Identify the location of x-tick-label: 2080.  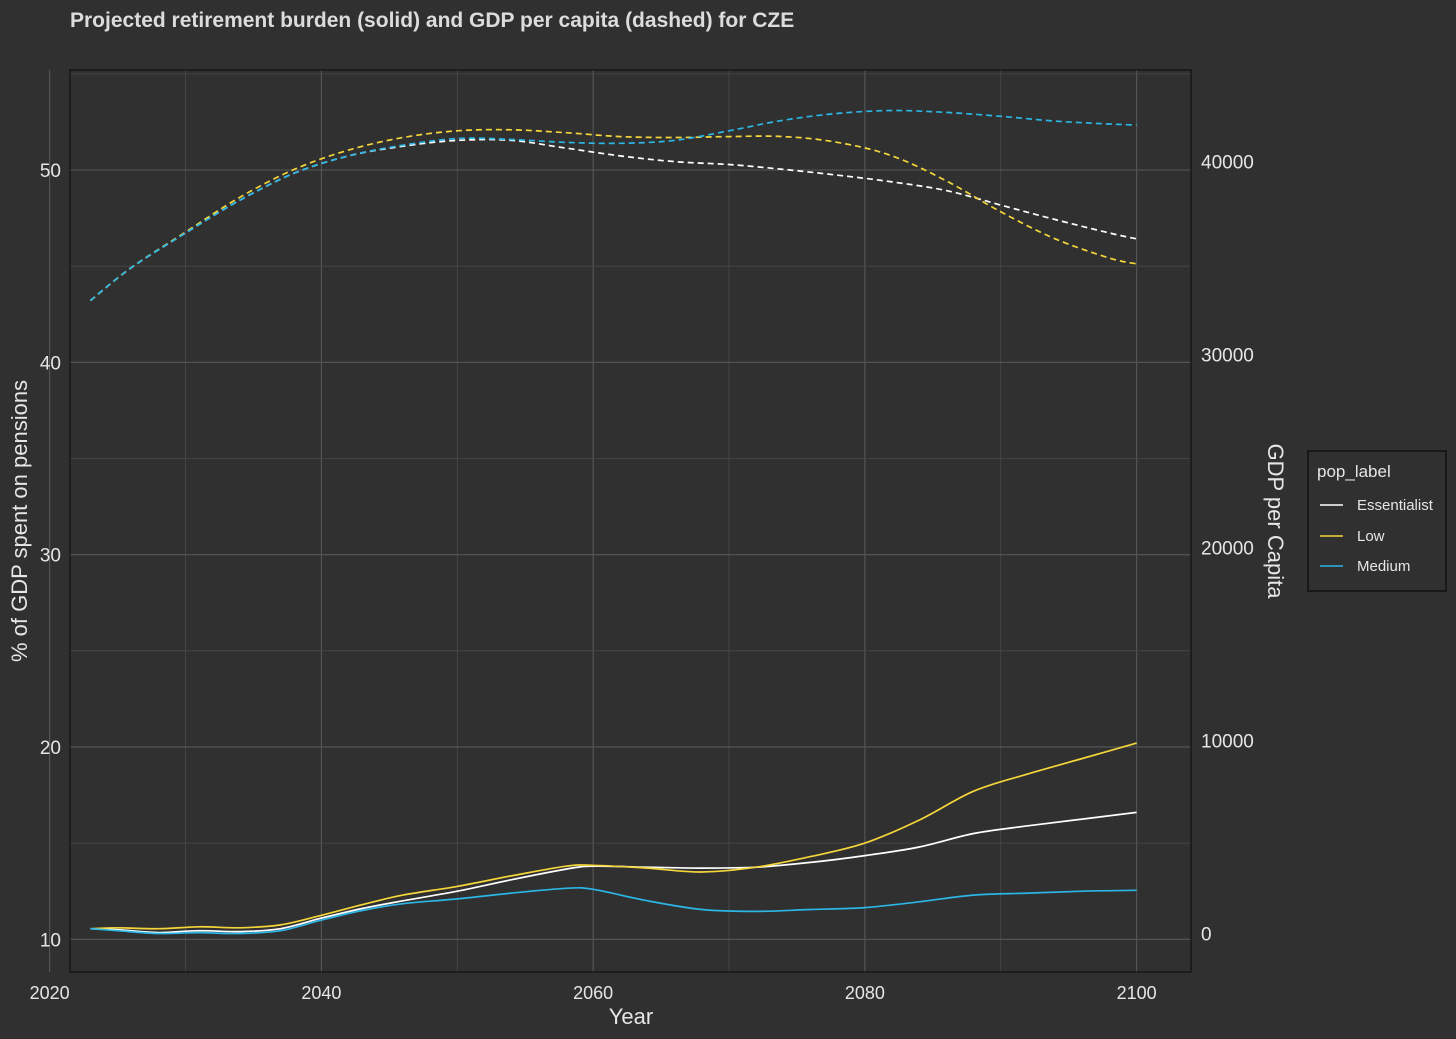
(865, 993).